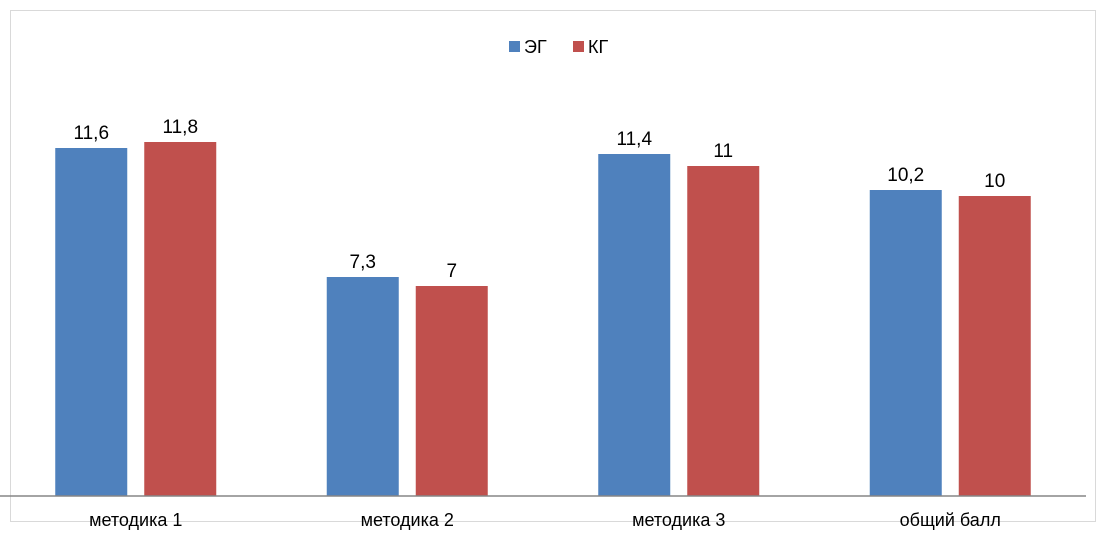  Describe the element at coordinates (634, 139) in the screenshot. I see `data-label-eg-3: 11,4` at that location.